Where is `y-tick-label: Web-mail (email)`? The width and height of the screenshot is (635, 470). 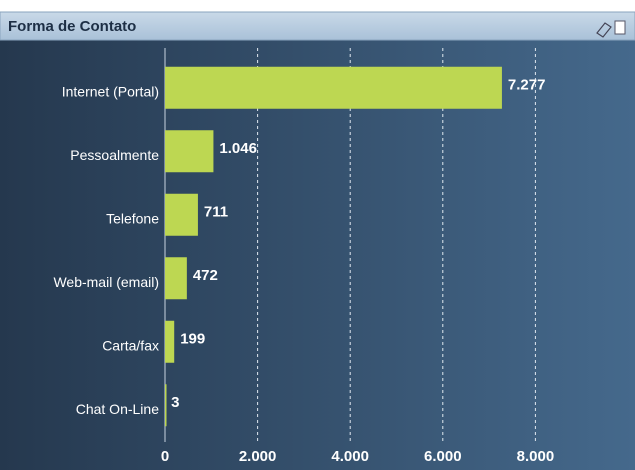
y-tick-label: Web-mail (email) is located at coordinates (106, 282).